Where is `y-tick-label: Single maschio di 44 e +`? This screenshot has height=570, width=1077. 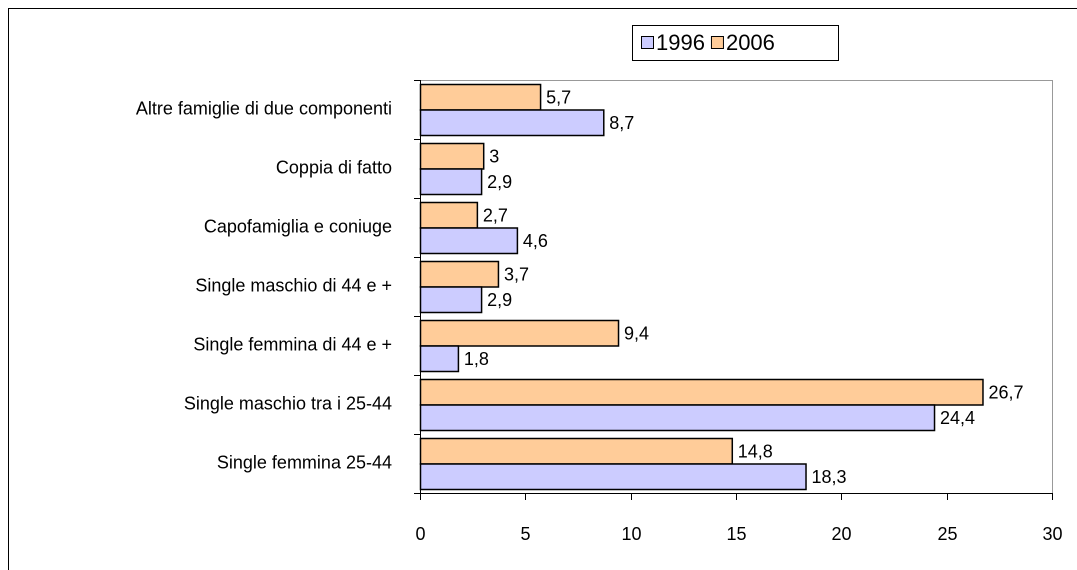
y-tick-label: Single maschio di 44 e + is located at coordinates (293, 285).